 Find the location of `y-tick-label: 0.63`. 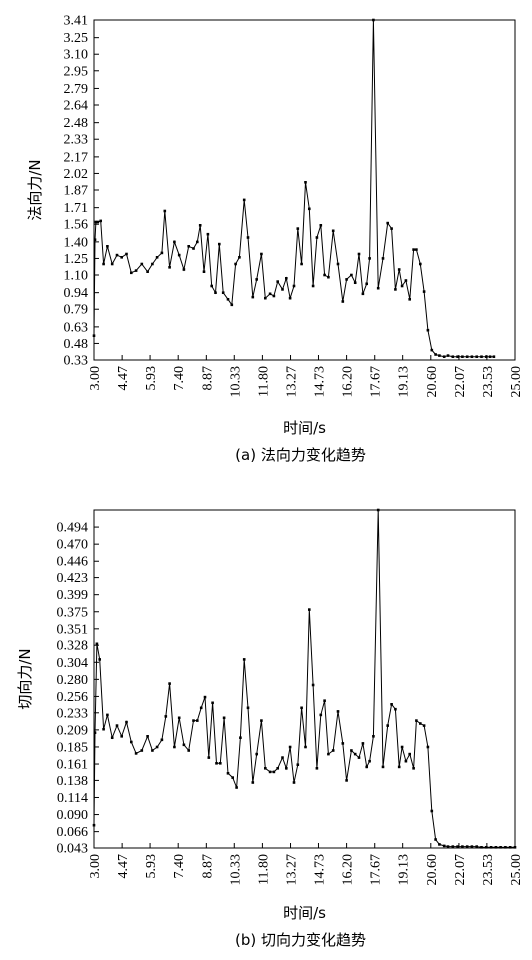

y-tick-label: 0.63 is located at coordinates (76, 327).